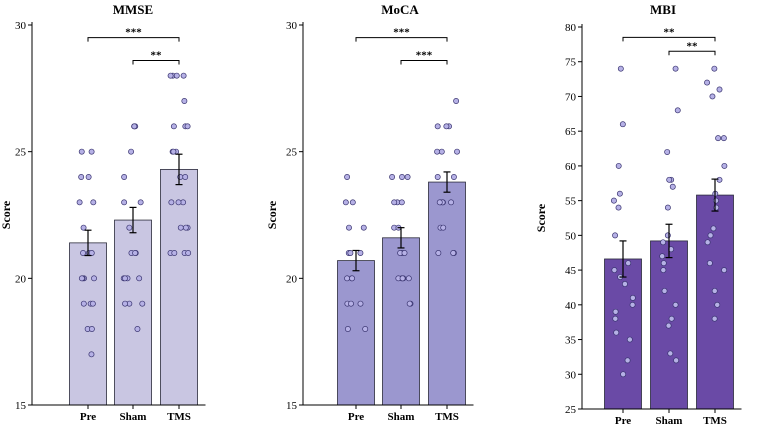 The width and height of the screenshot is (767, 425). I want to click on y-tick-label: 60, so click(571, 167).